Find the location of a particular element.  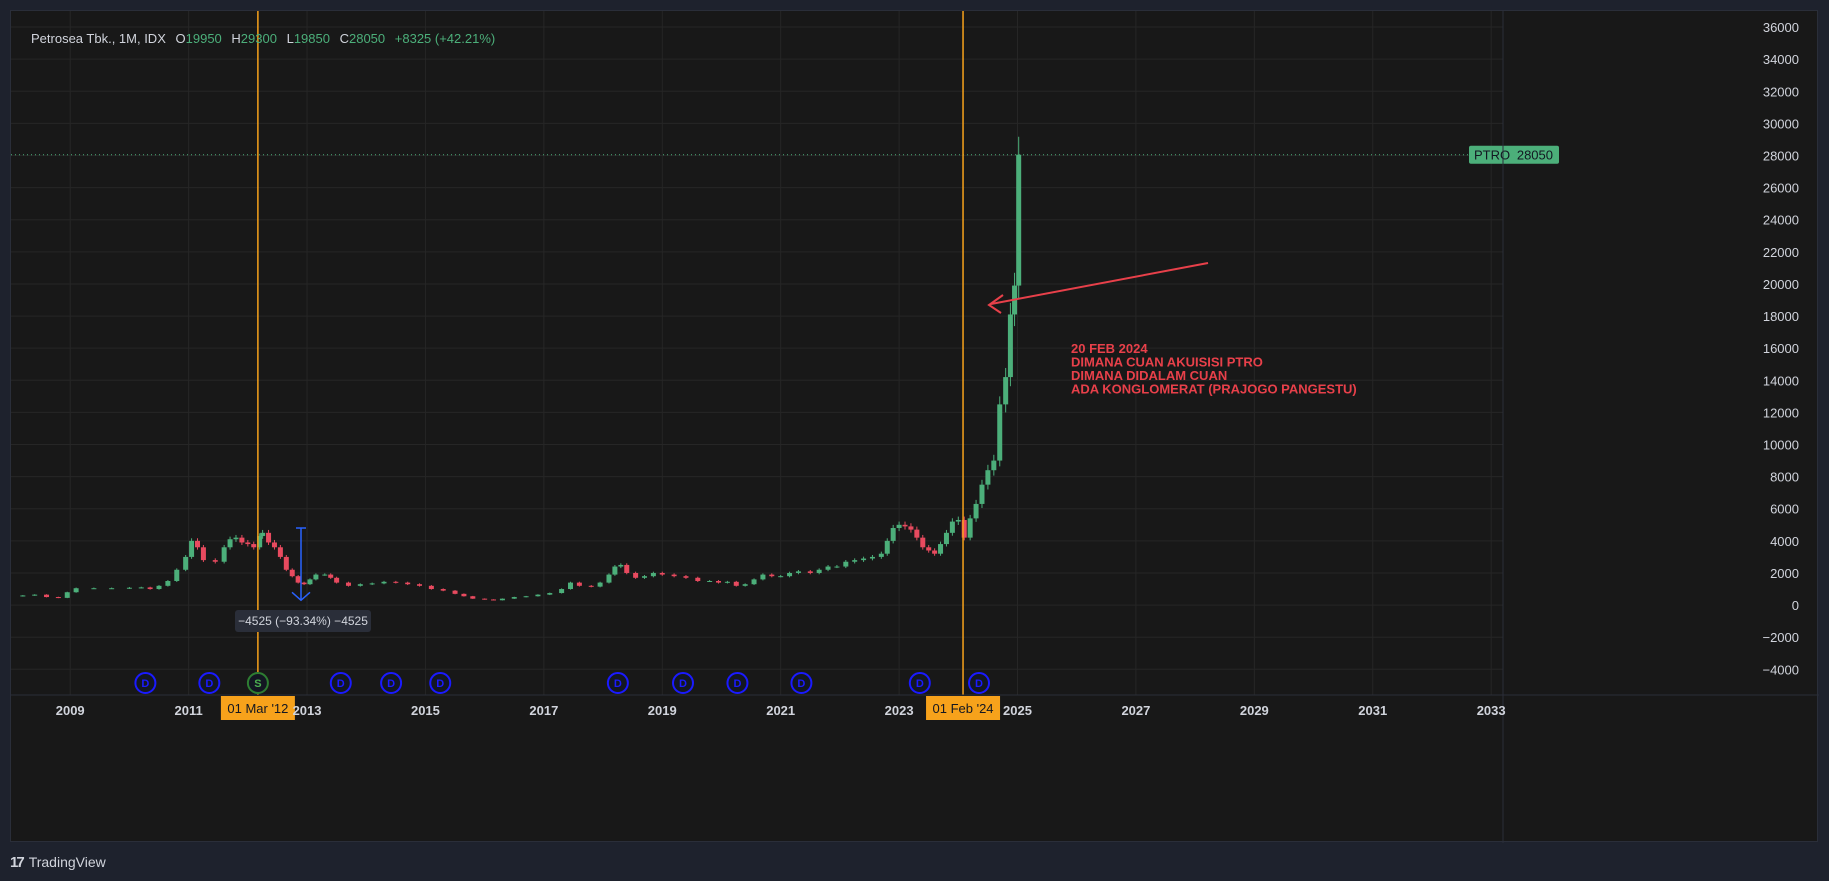

y-tick-label: 10000 is located at coordinates (1781, 445).